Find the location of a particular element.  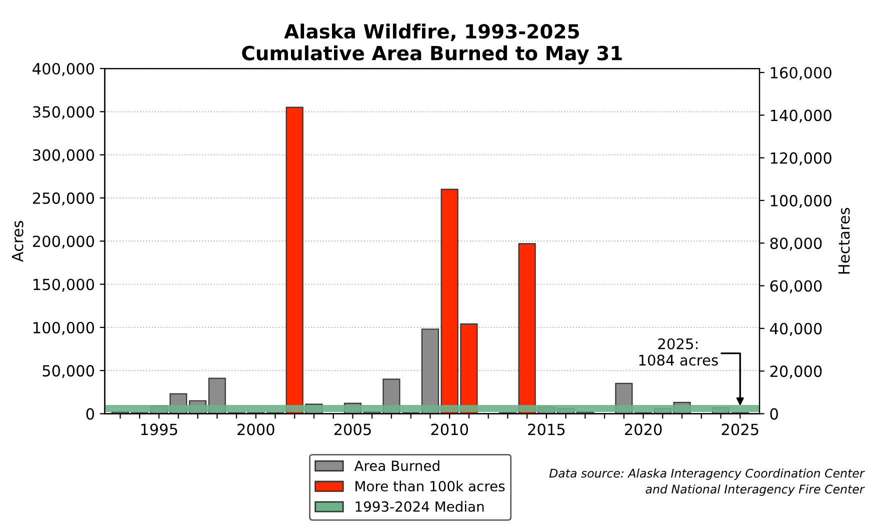

legend-label: Area Burned is located at coordinates (397, 466).